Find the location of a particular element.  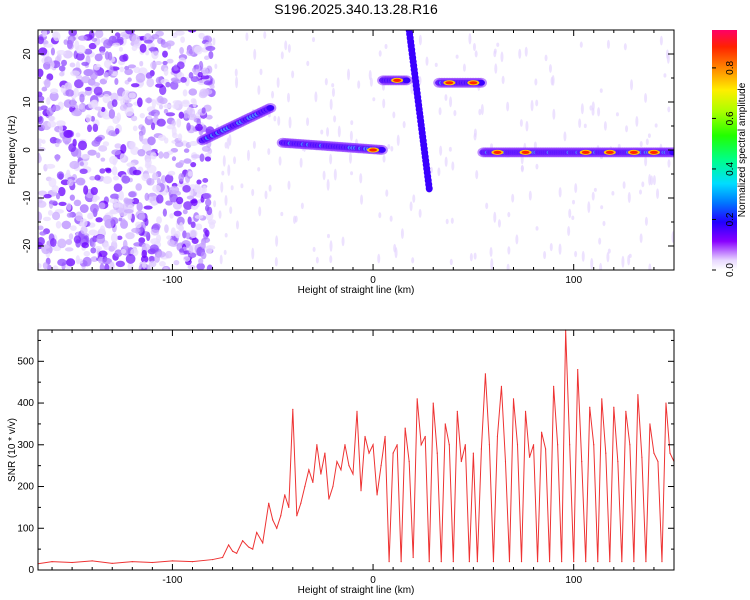

streak-segment is located at coordinates (429, 188).